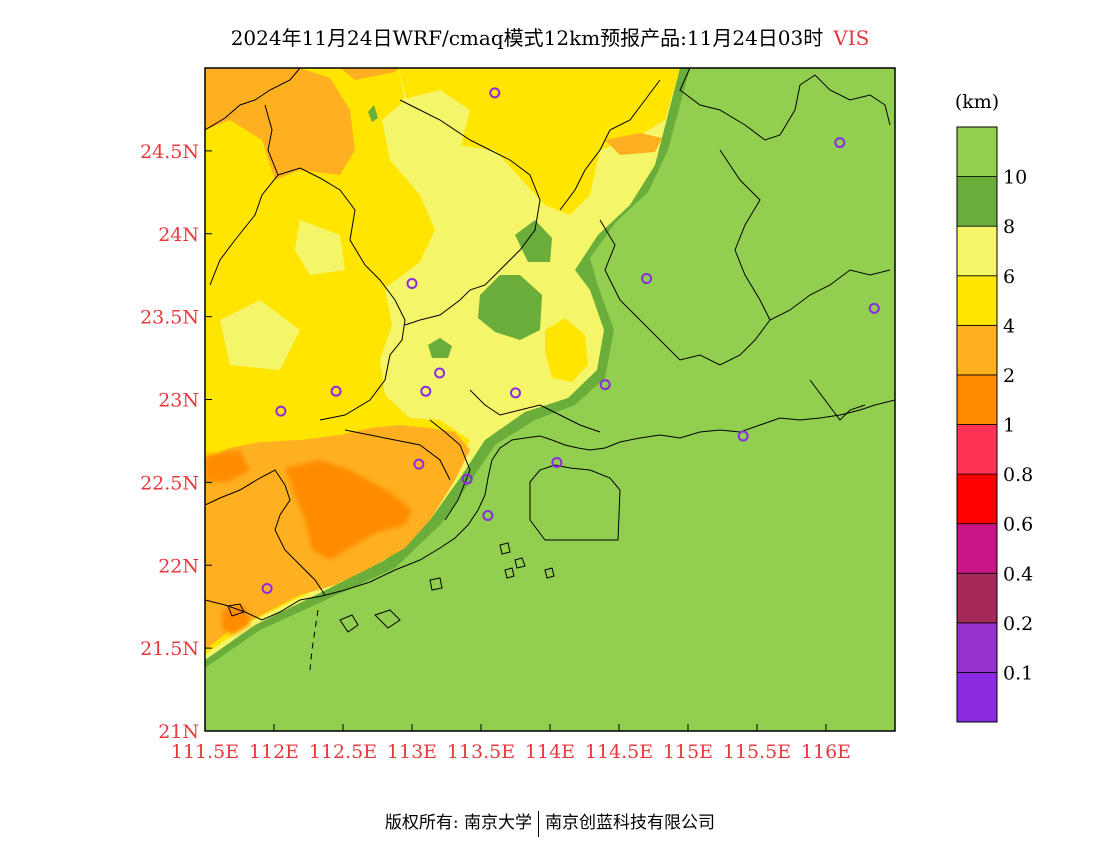  I want to click on vis-class-4-6-center, so click(566, 350).